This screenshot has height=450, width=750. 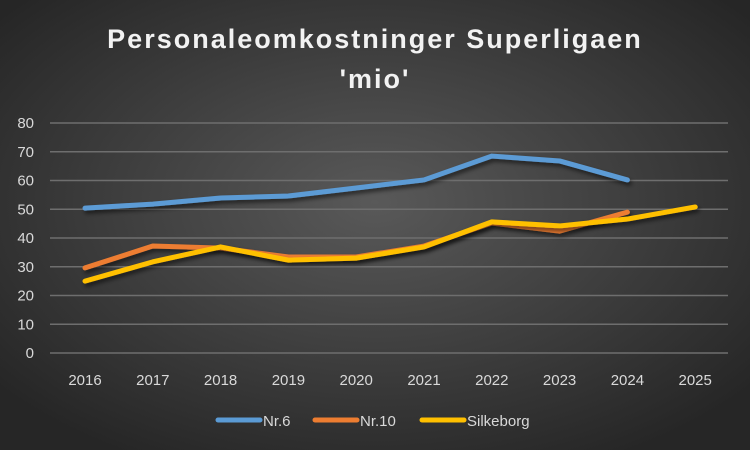 What do you see at coordinates (25, 123) in the screenshot?
I see `y-tick-label: 80` at bounding box center [25, 123].